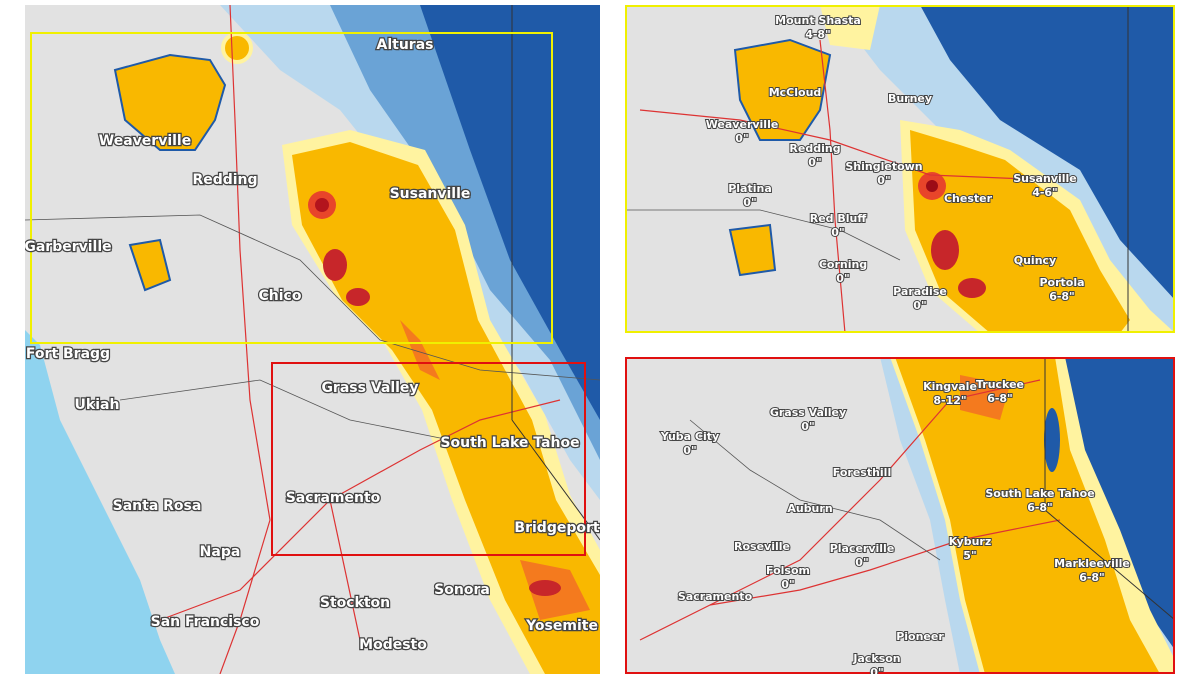 This screenshot has width=1200, height=674. Describe the element at coordinates (462, 590) in the screenshot. I see `city-label: Sonora` at that location.